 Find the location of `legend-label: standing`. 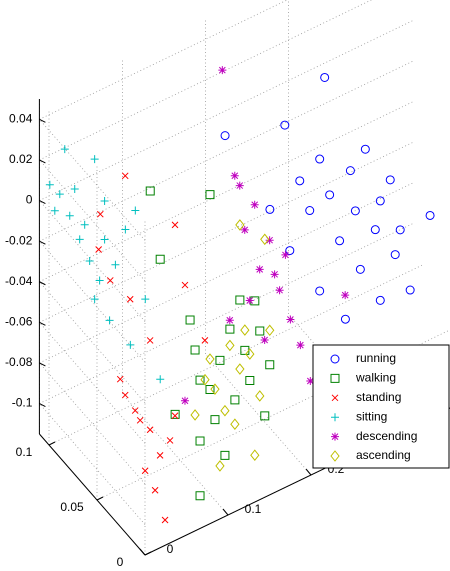

legend-label: standing is located at coordinates (378, 397).